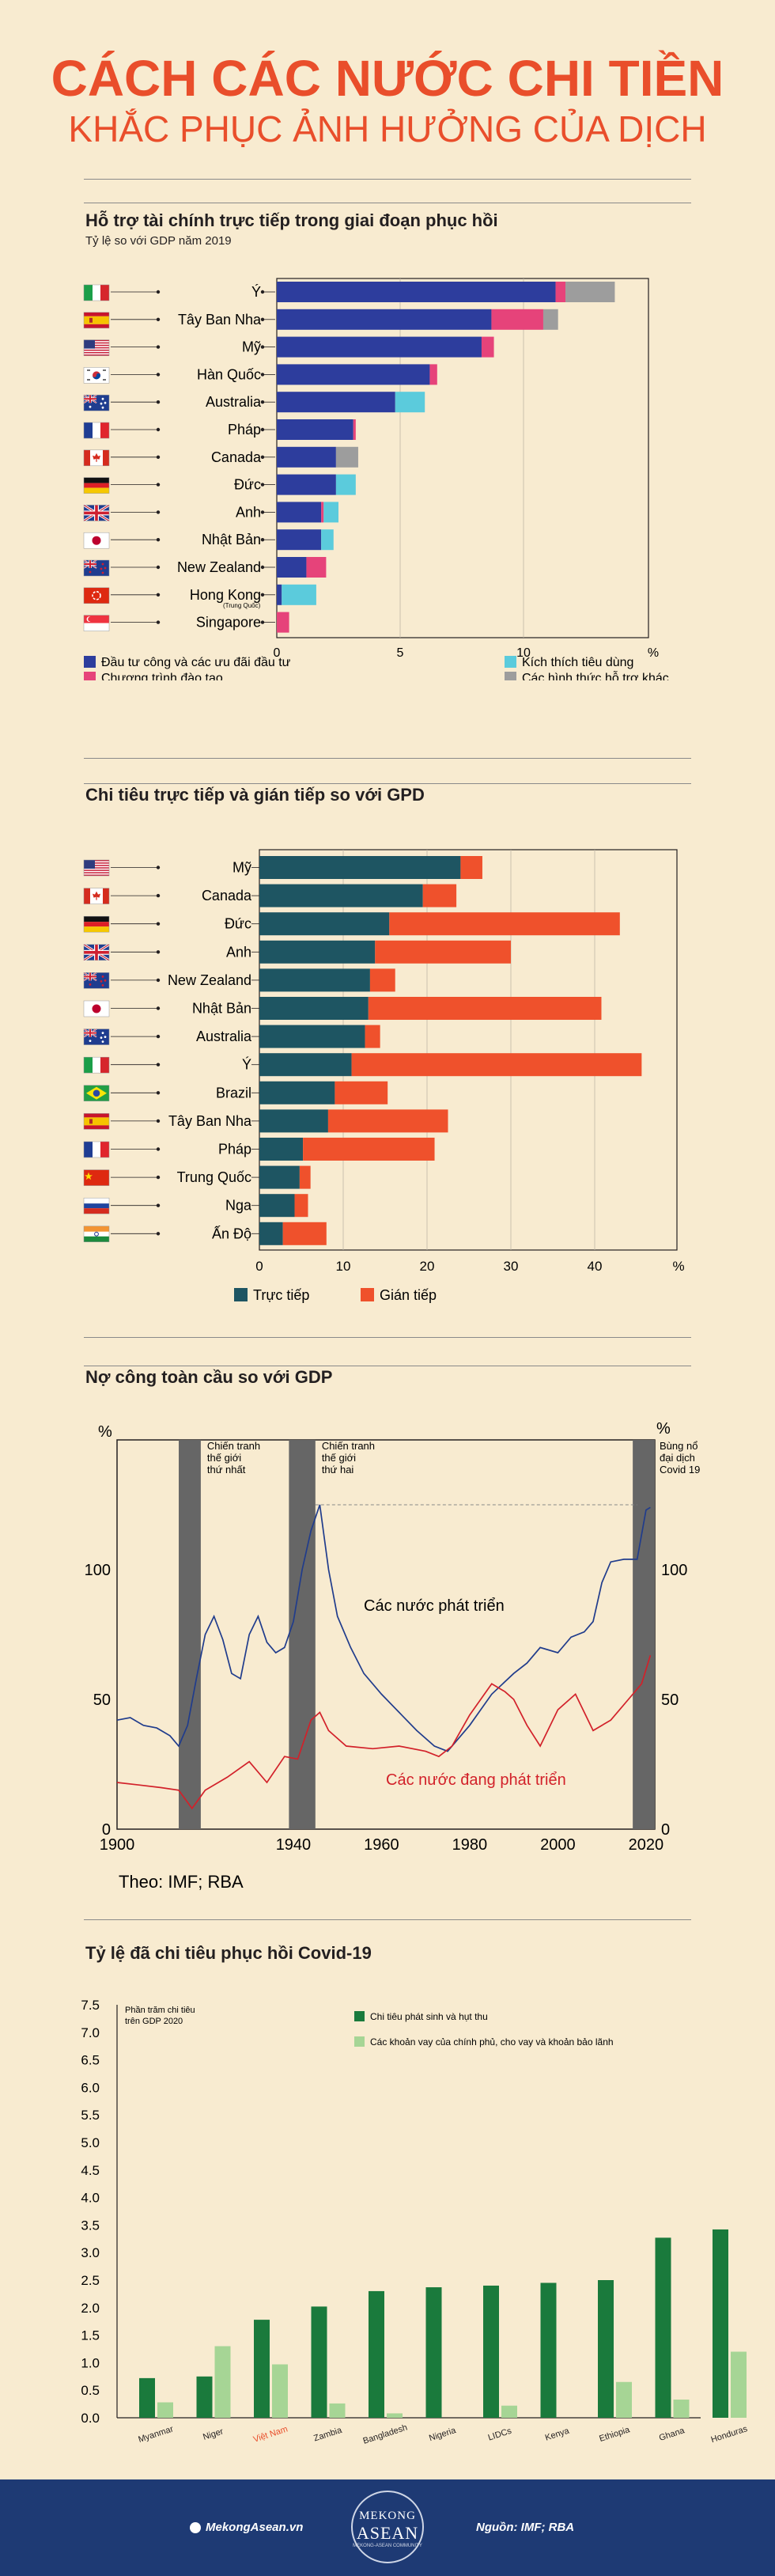 The height and width of the screenshot is (2576, 775). I want to click on flag-it-icon, so click(96, 292).